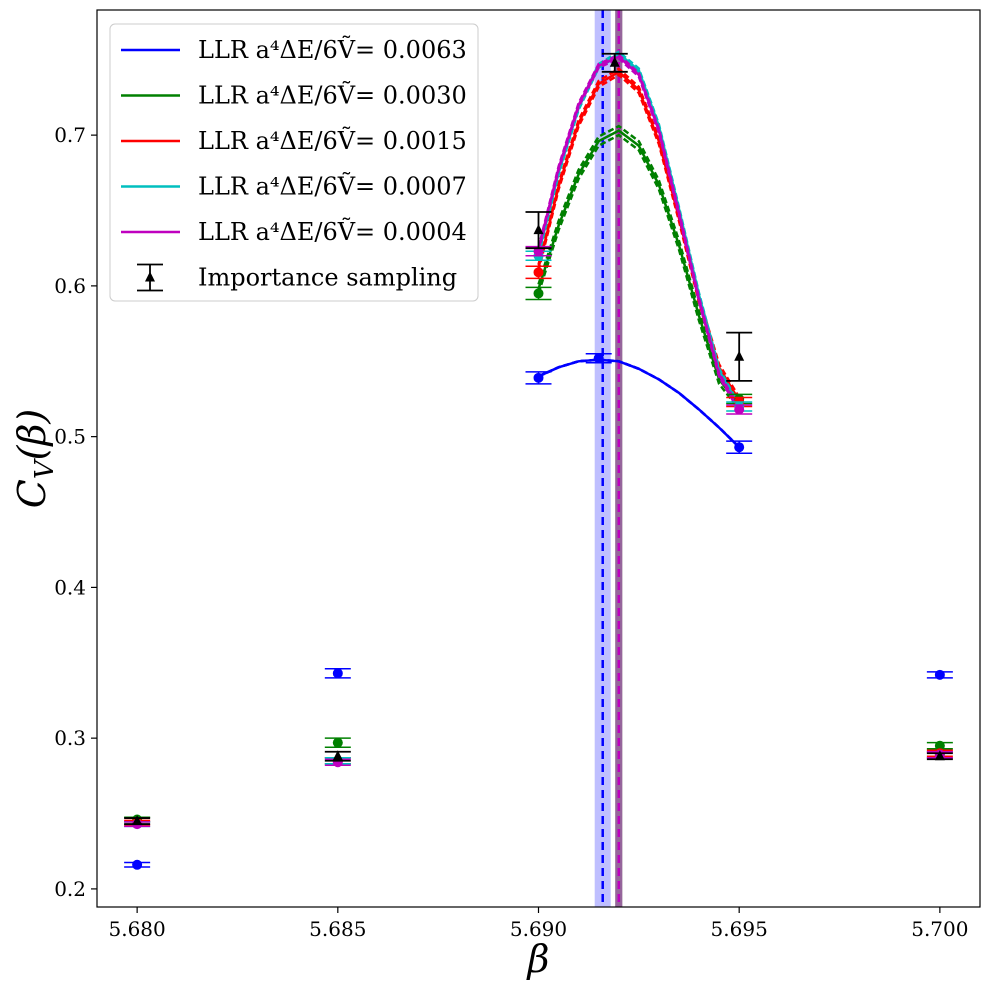  What do you see at coordinates (538, 929) in the screenshot?
I see `x-tick-label-2: 5.690` at bounding box center [538, 929].